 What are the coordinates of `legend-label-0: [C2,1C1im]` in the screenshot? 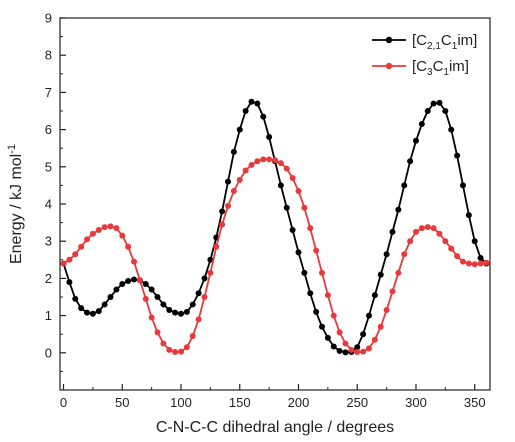 It's located at (444, 42).